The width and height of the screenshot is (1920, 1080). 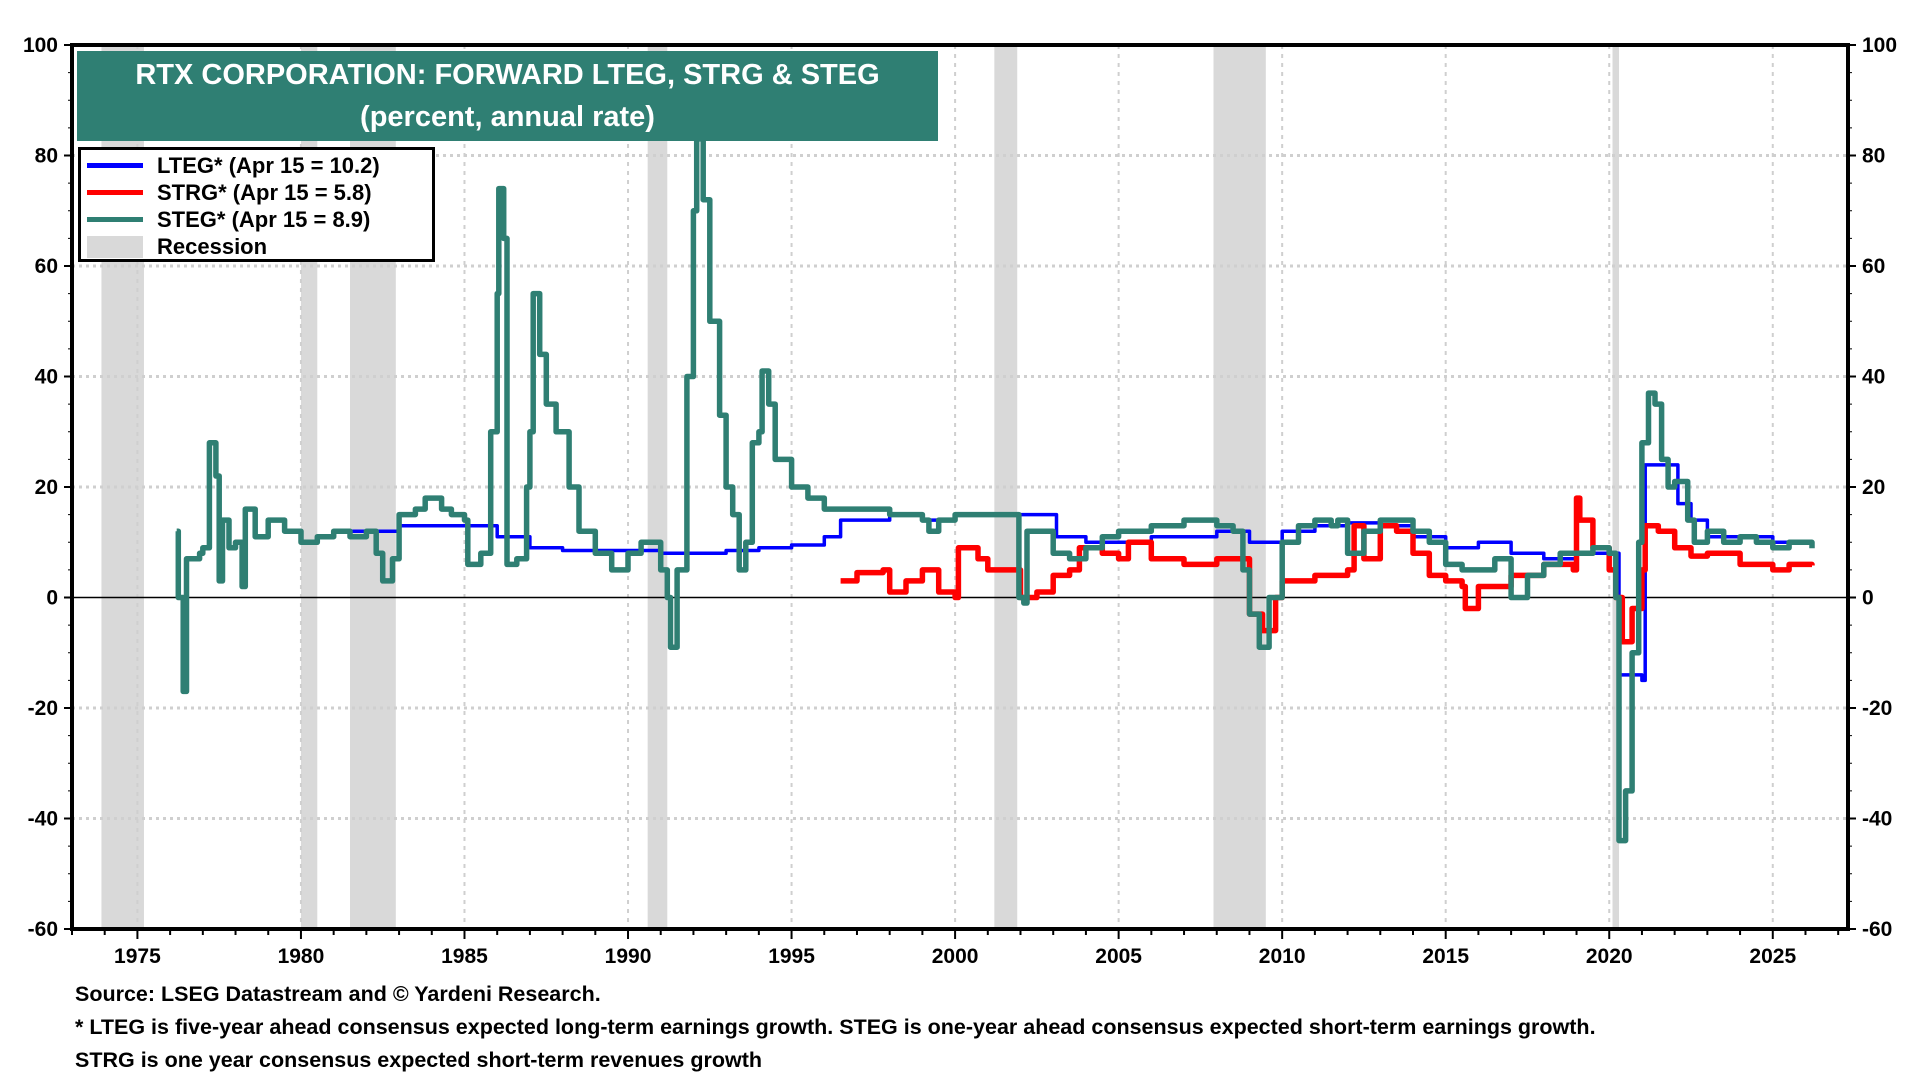 I want to click on legend-label: LTEG* (Apr 15 = 10.2), so click(x=268, y=165).